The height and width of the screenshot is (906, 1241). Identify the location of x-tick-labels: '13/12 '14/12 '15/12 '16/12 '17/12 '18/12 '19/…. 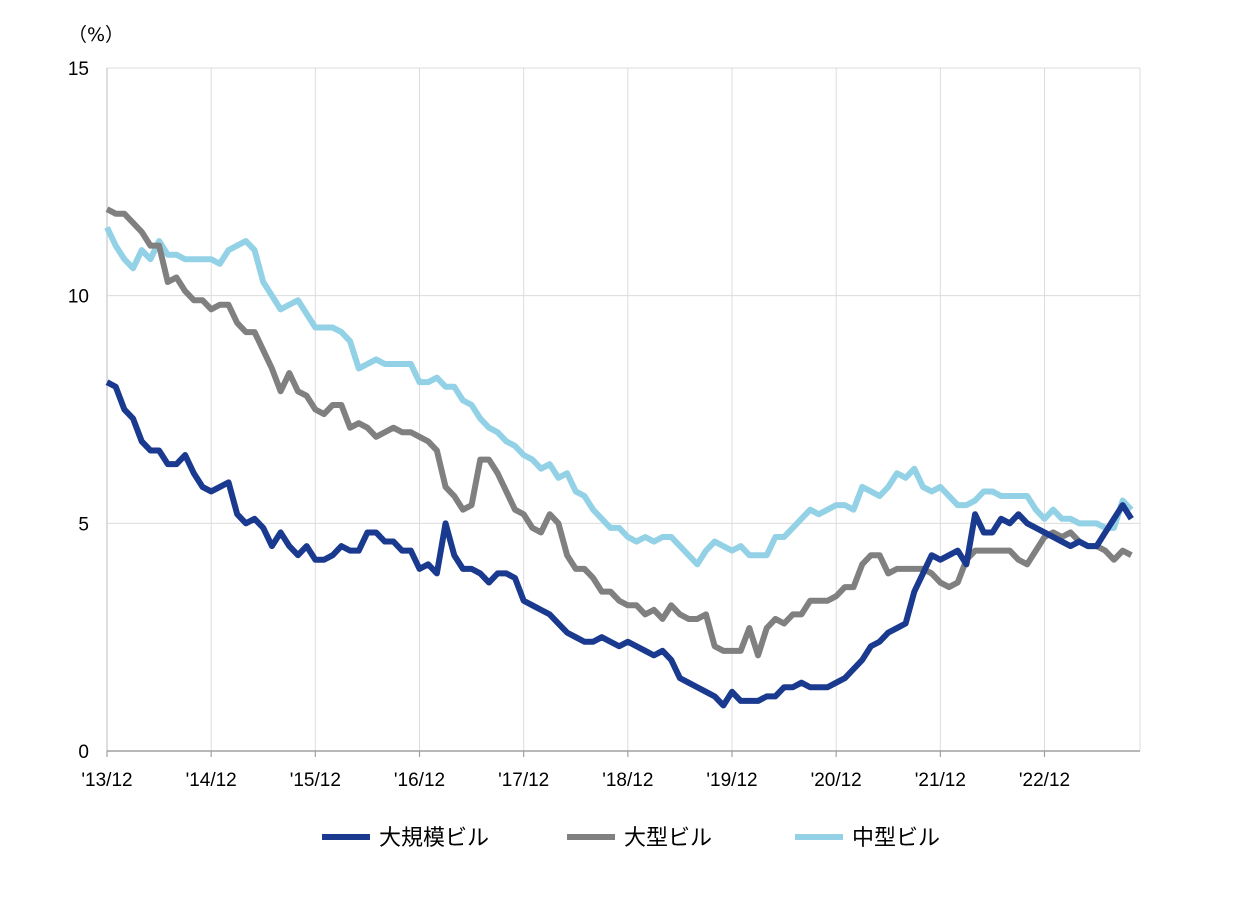
(575, 771).